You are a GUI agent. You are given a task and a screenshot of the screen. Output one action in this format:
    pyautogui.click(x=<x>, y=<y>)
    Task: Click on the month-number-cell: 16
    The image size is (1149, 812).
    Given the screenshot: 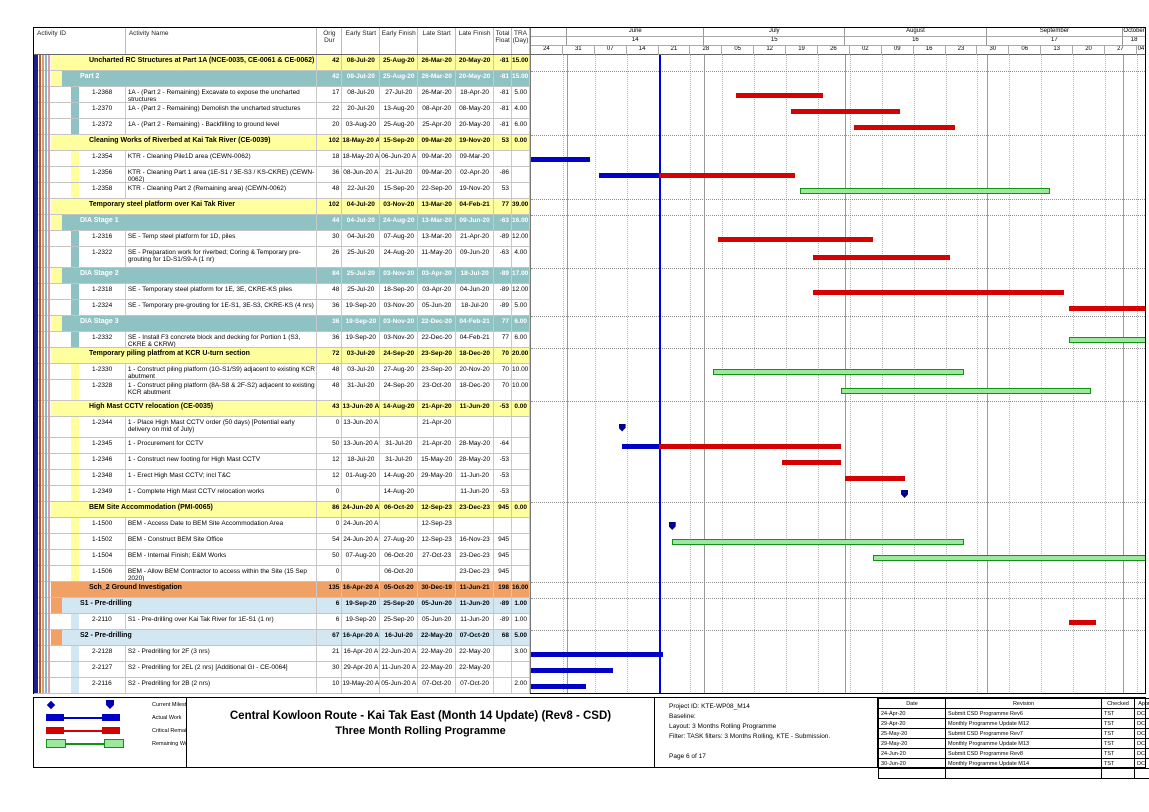 What is the action you would take?
    pyautogui.click(x=916, y=41)
    